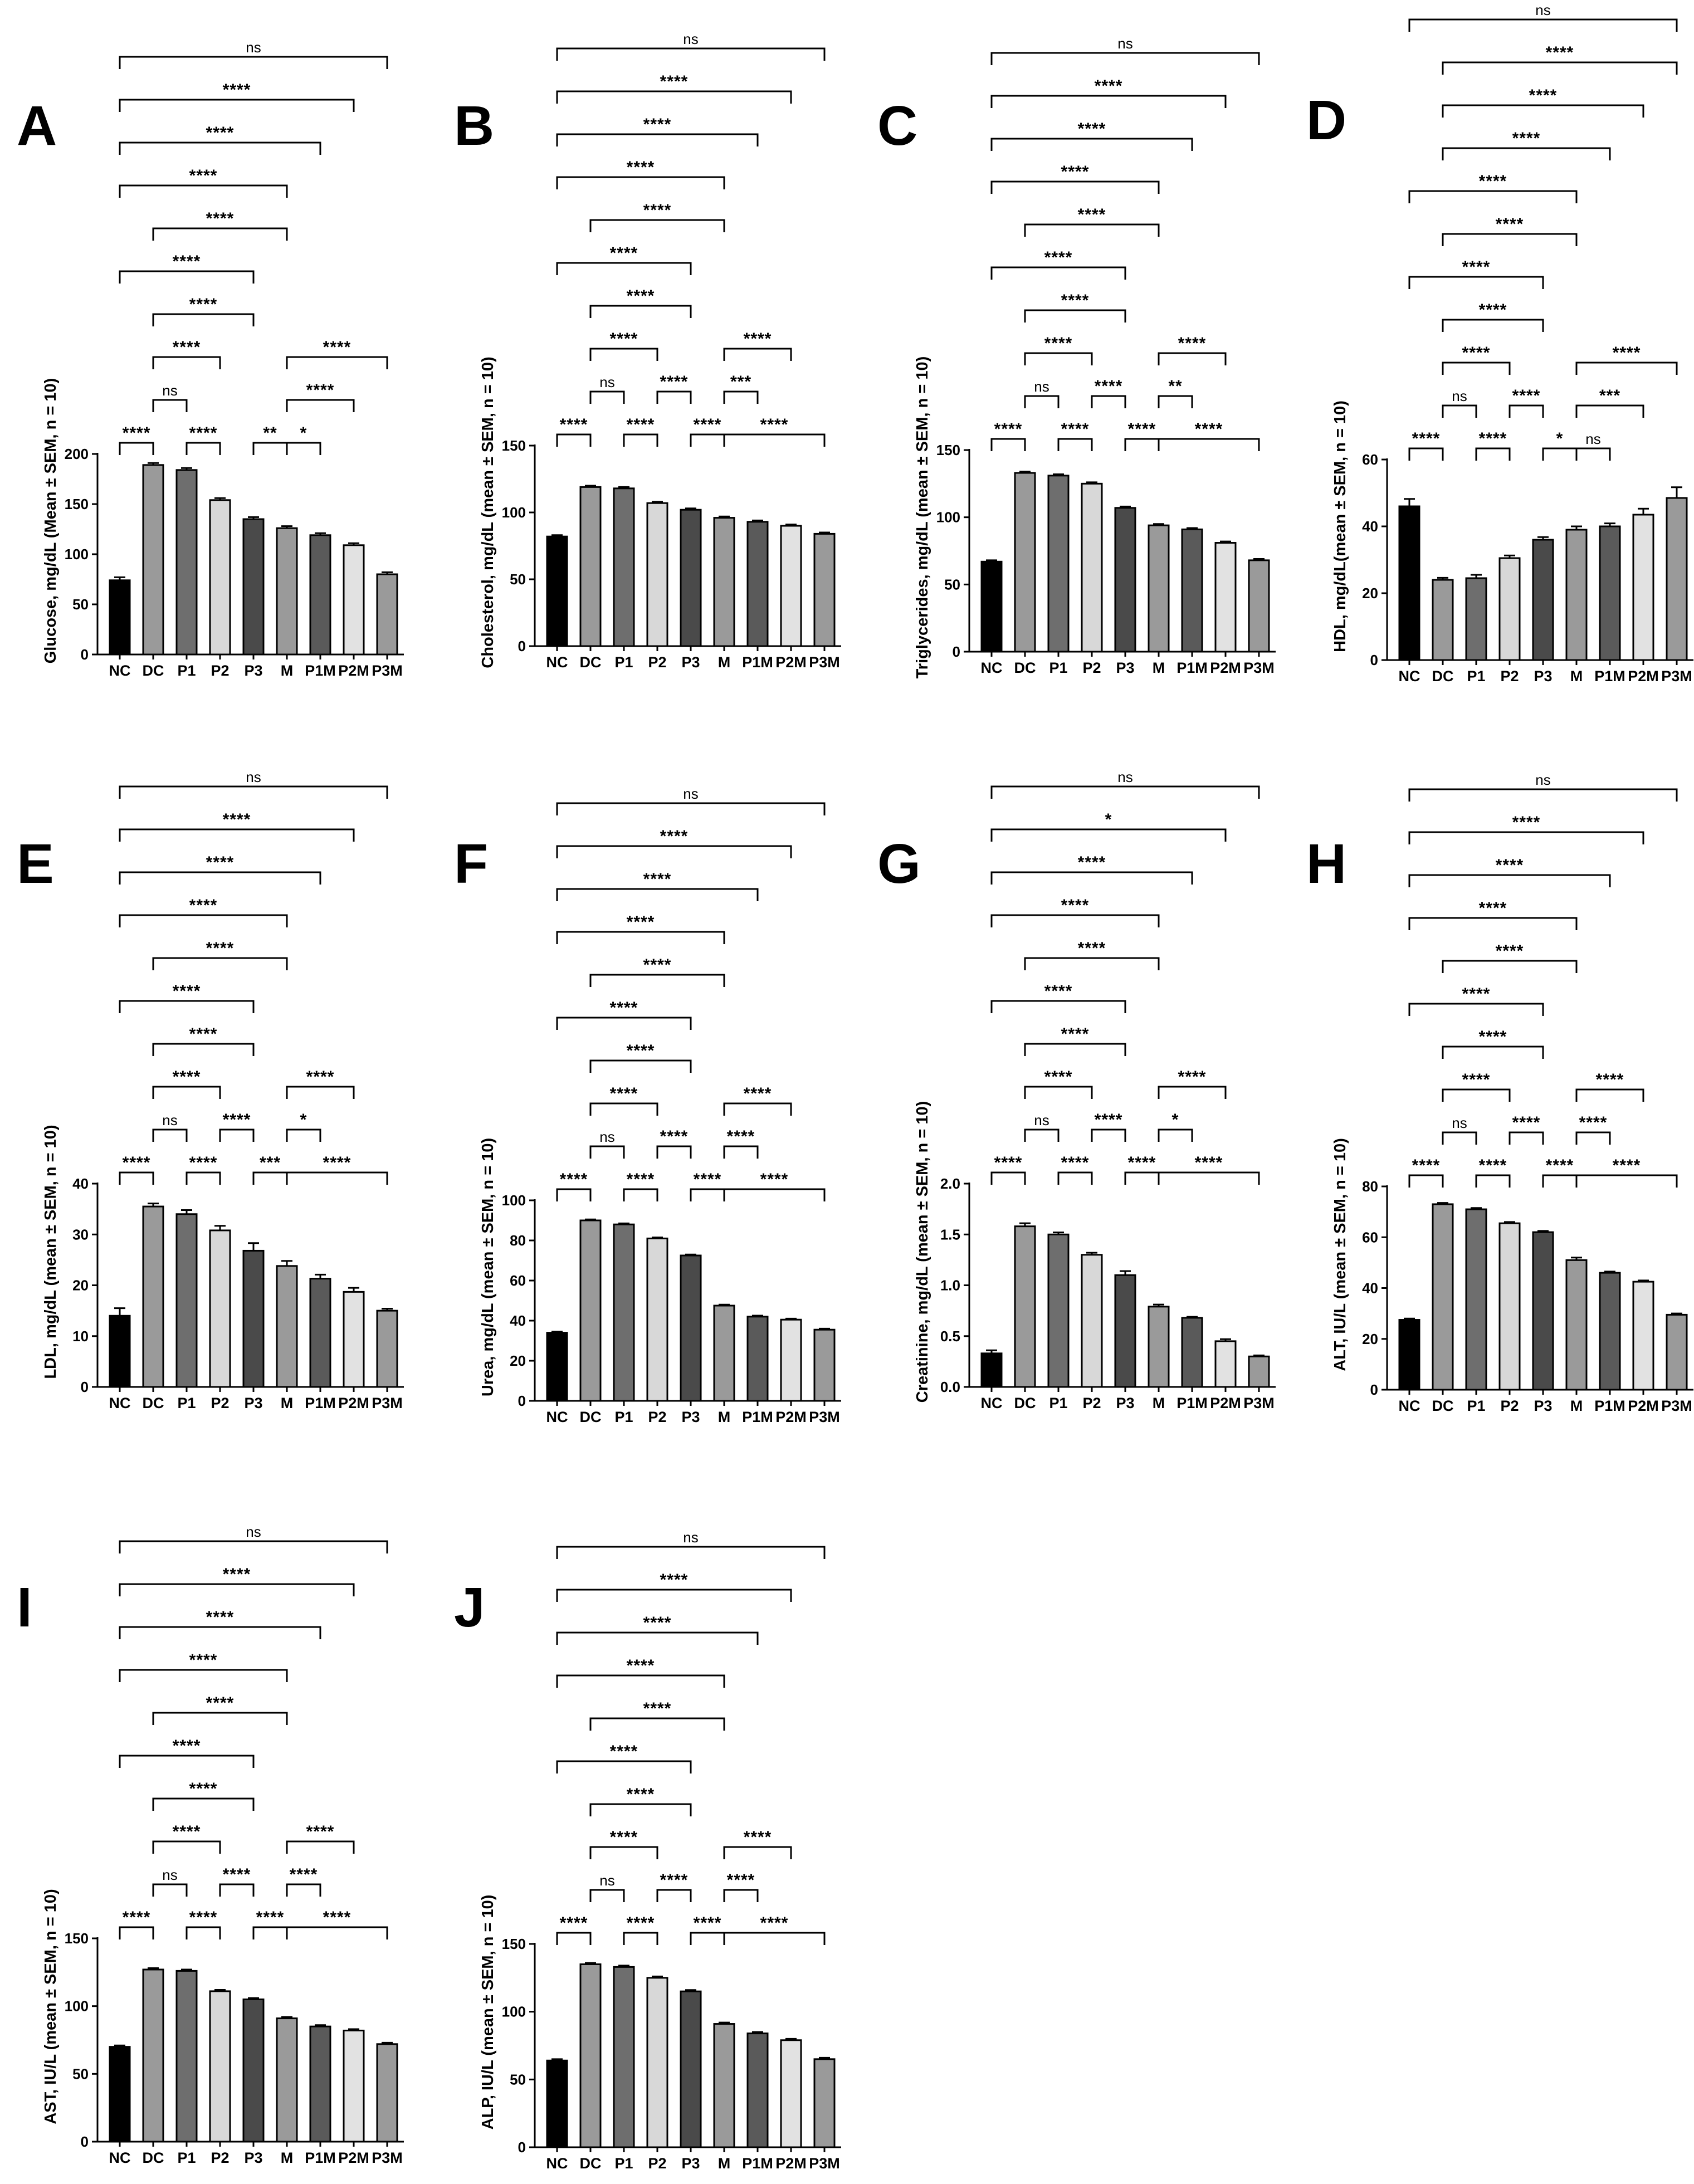 The height and width of the screenshot is (2184, 1694). I want to click on y-axis-title: ALP, IU/L (mean ± SEM, n = 10), so click(488, 2013).